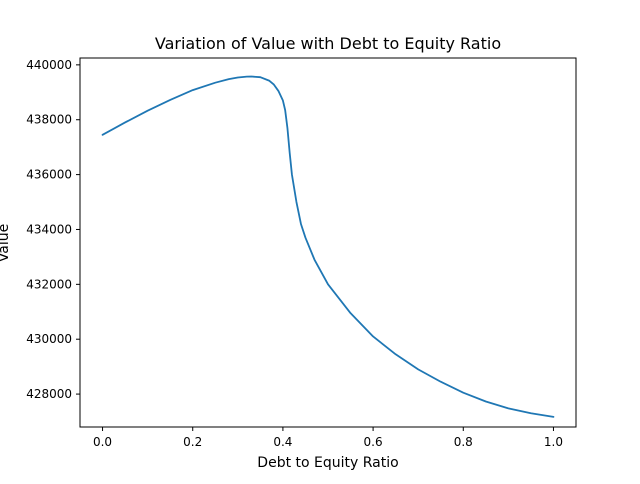 Image resolution: width=640 pixels, height=484 pixels. Describe the element at coordinates (553, 442) in the screenshot. I see `x-tick-label: 1.0` at that location.